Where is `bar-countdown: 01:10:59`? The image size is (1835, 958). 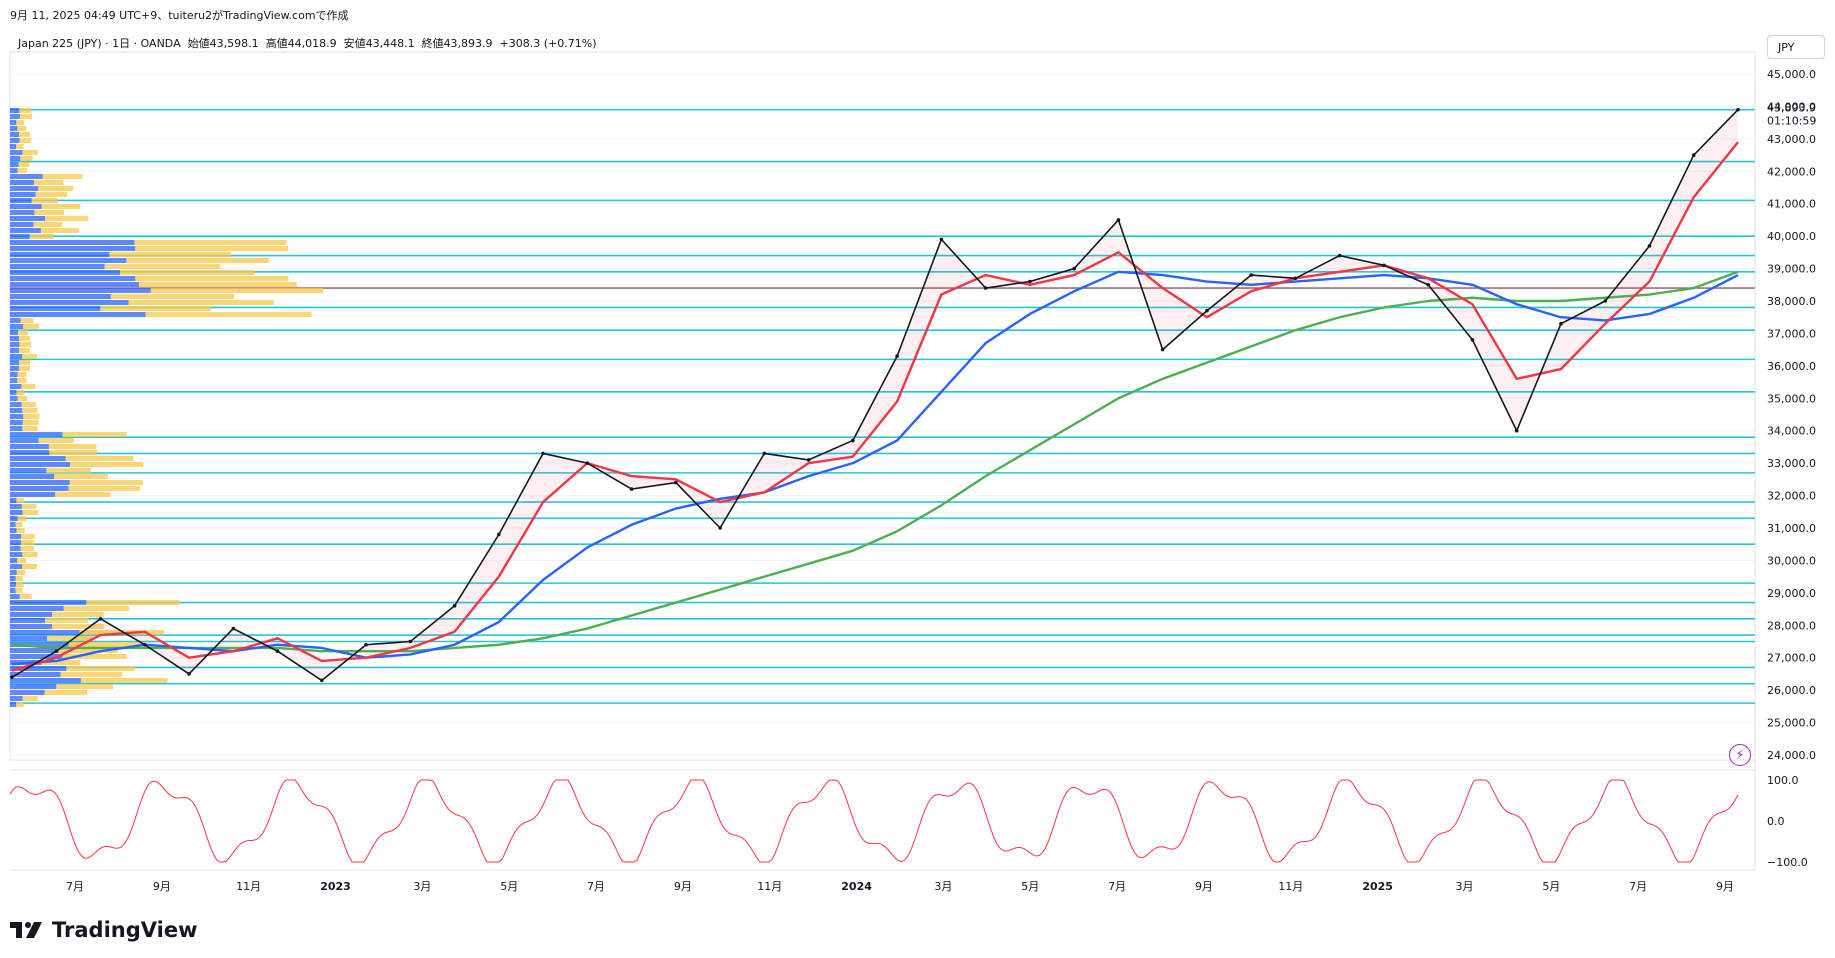
bar-countdown: 01:10:59 is located at coordinates (1791, 121).